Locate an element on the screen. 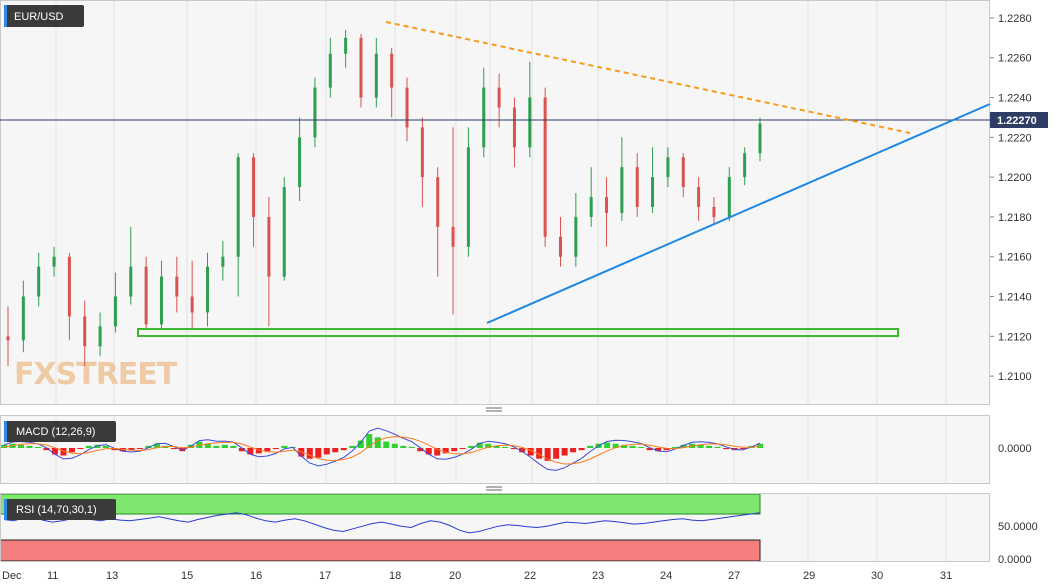  price-tick-label: 1.2140 is located at coordinates (1015, 298).